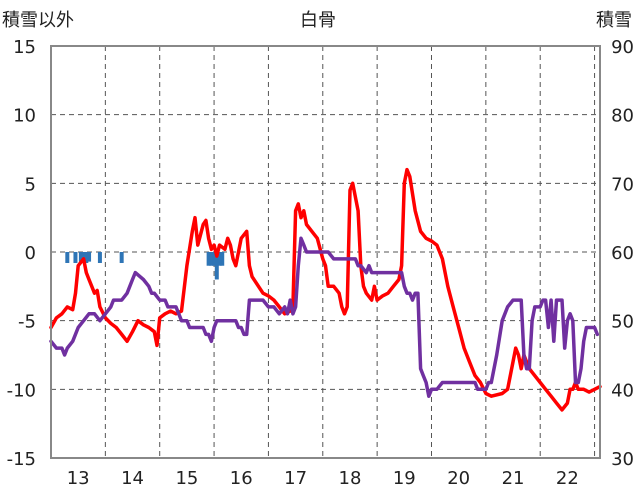 The height and width of the screenshot is (501, 636). I want to click on x-tick-label: 19, so click(404, 478).